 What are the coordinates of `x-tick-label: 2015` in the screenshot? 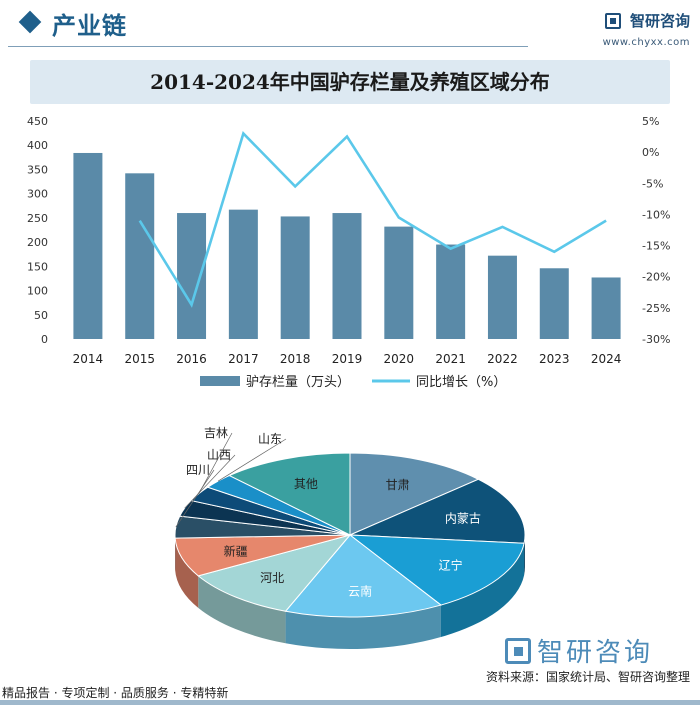 It's located at (139, 359).